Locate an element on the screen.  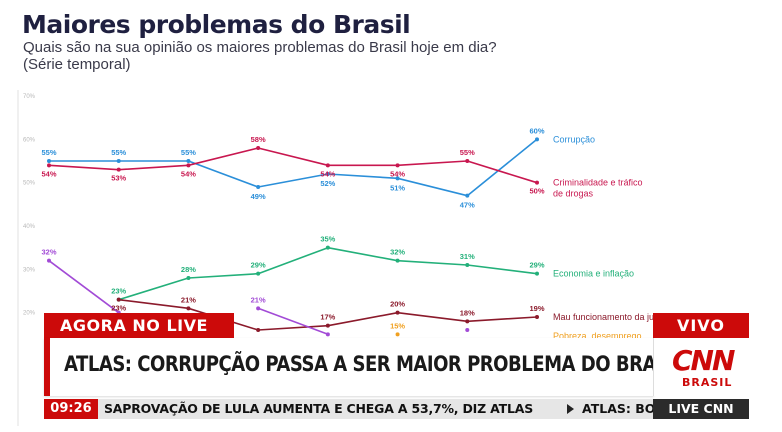
data-label: 15% is located at coordinates (397, 325).